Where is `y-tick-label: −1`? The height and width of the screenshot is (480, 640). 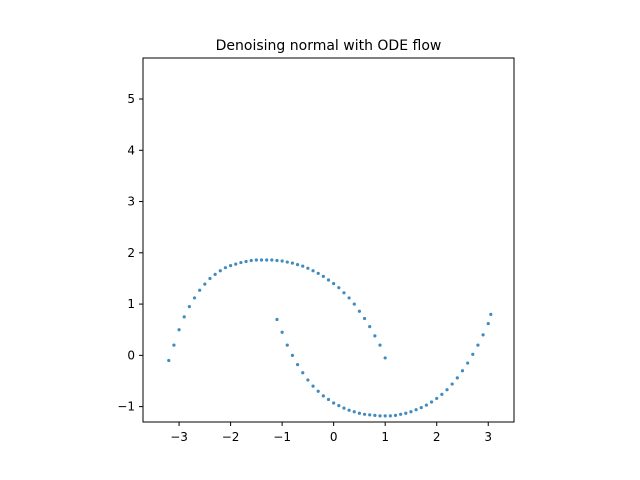
y-tick-label: −1 is located at coordinates (126, 407).